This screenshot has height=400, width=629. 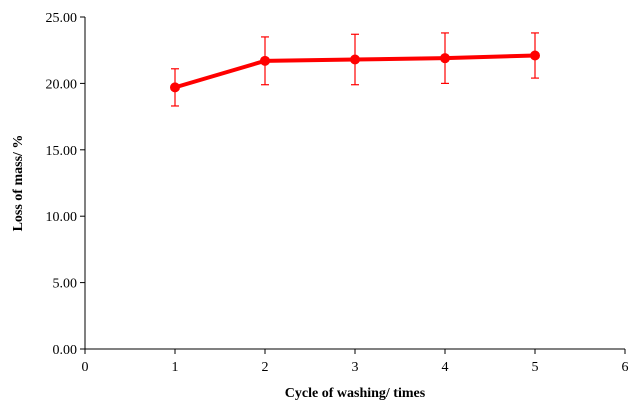 What do you see at coordinates (65, 350) in the screenshot?
I see `y-tick-label: 0.00` at bounding box center [65, 350].